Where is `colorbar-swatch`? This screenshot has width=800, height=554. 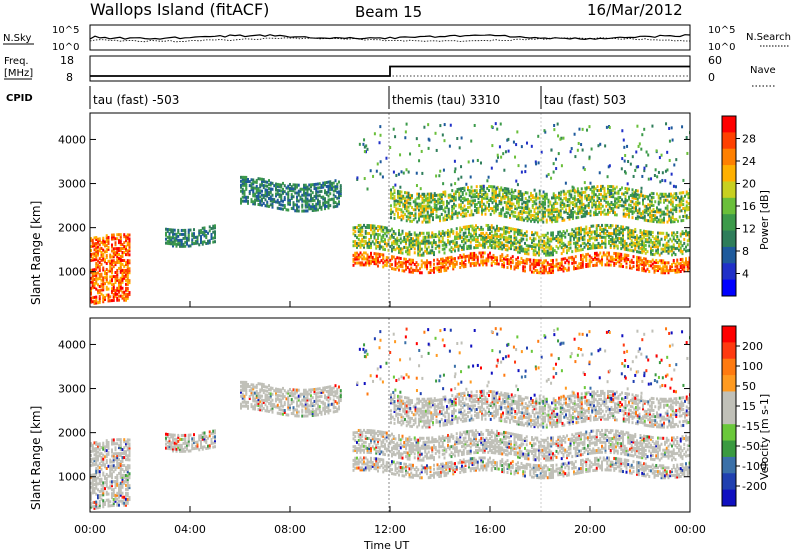 colorbar-swatch is located at coordinates (729, 272).